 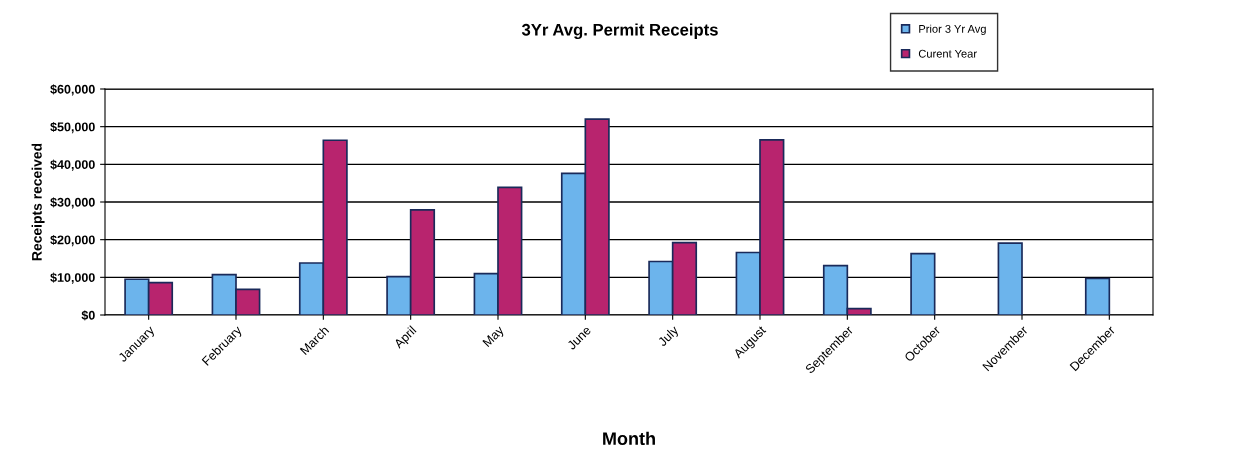 What do you see at coordinates (494, 337) in the screenshot?
I see `x-tick-label: May` at bounding box center [494, 337].